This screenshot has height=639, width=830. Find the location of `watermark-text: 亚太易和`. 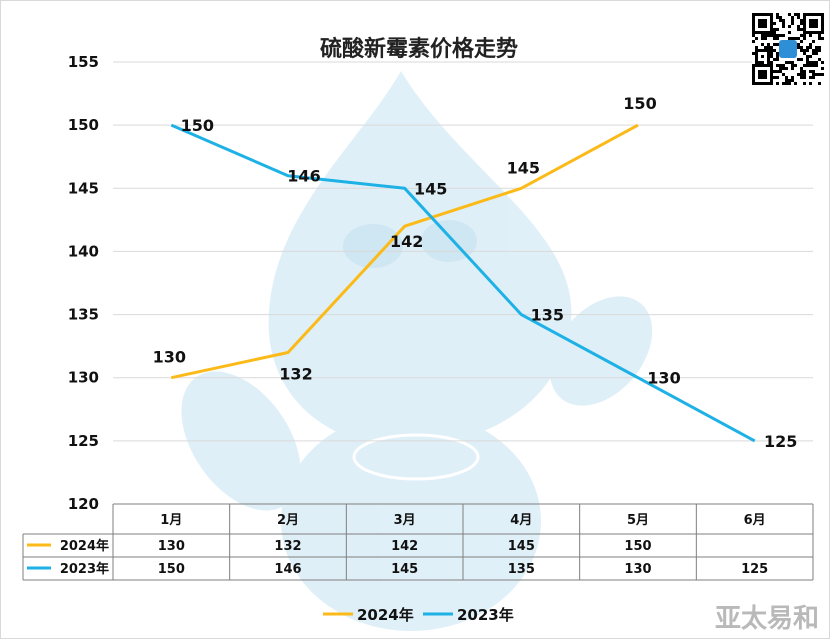

watermark-text: 亚太易和 is located at coordinates (767, 619).